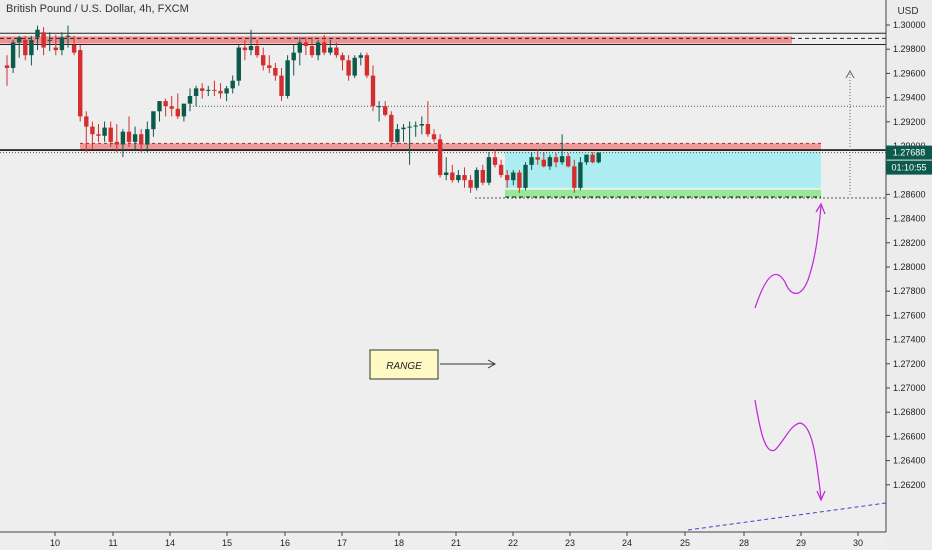 Image resolution: width=932 pixels, height=550 pixels. I want to click on price-tick-label: 1.28200, so click(909, 243).